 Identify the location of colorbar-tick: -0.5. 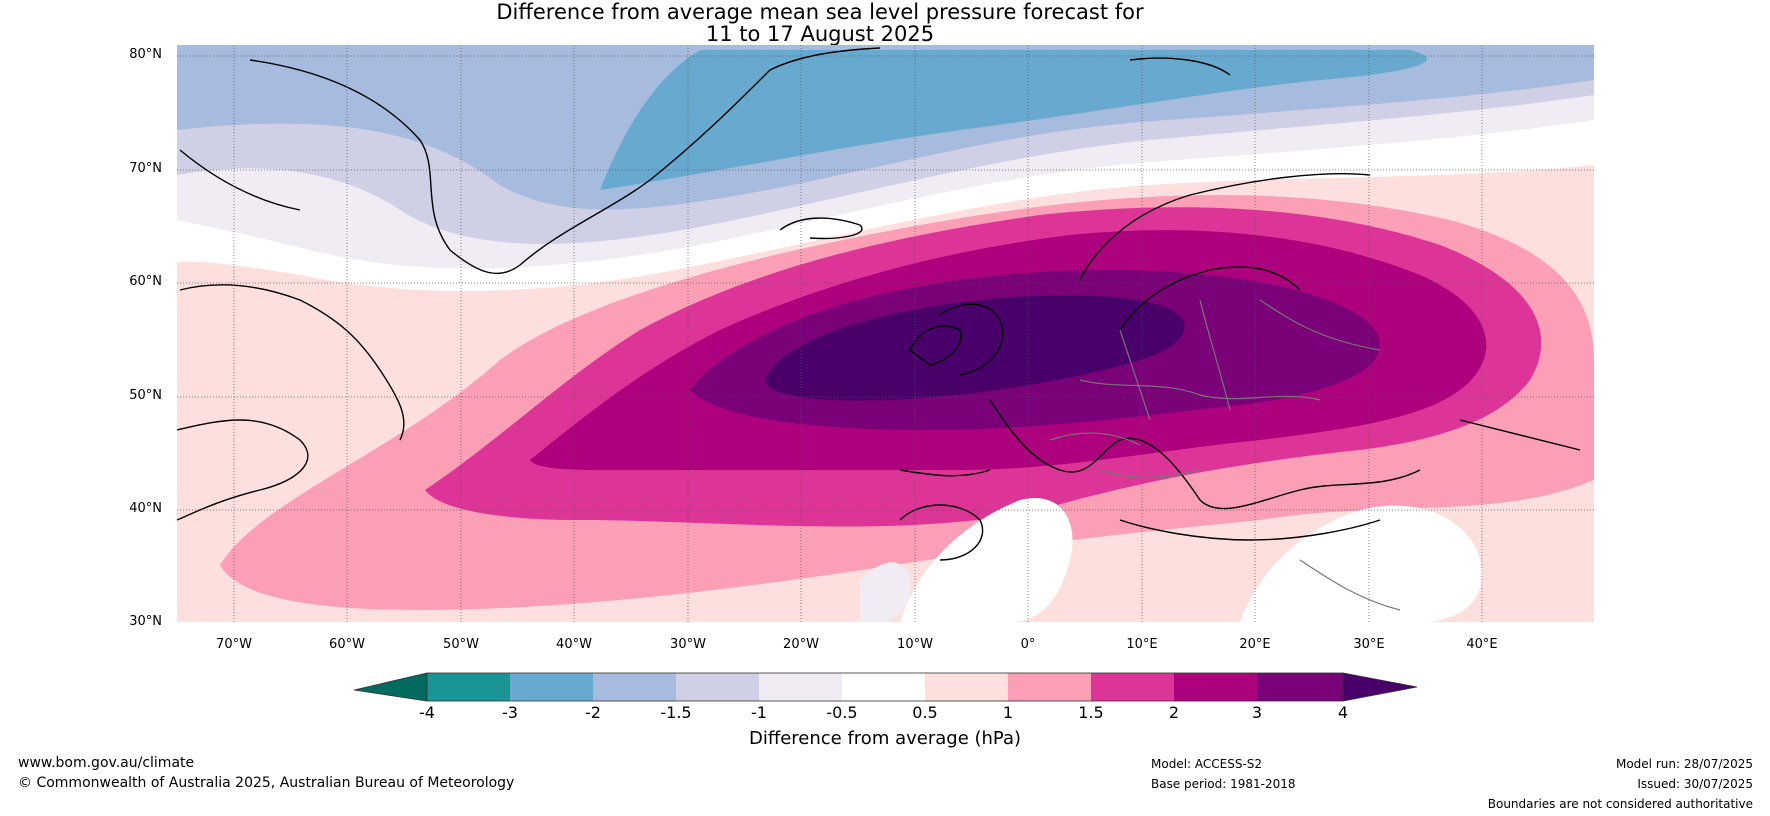
(842, 712).